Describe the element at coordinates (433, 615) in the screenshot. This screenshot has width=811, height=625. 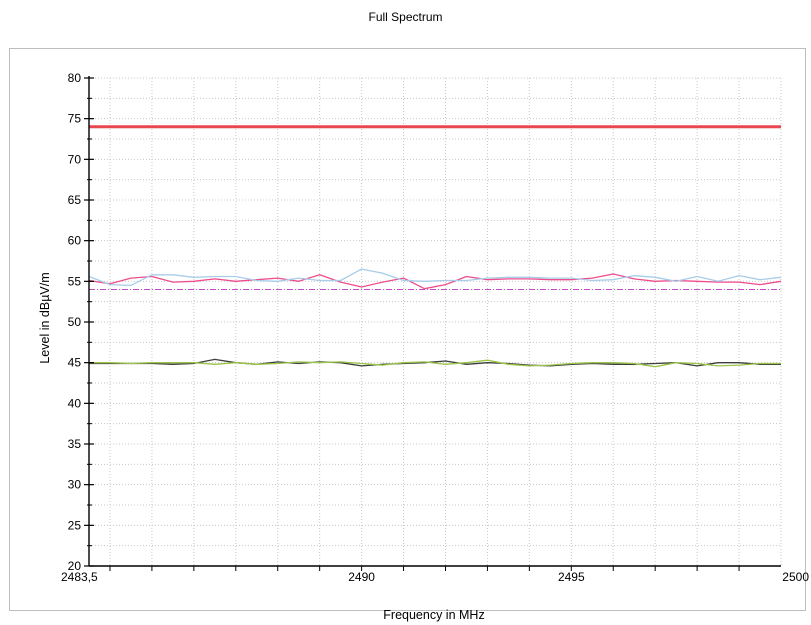
I see `x-axis-label: Frequency in MHz` at that location.